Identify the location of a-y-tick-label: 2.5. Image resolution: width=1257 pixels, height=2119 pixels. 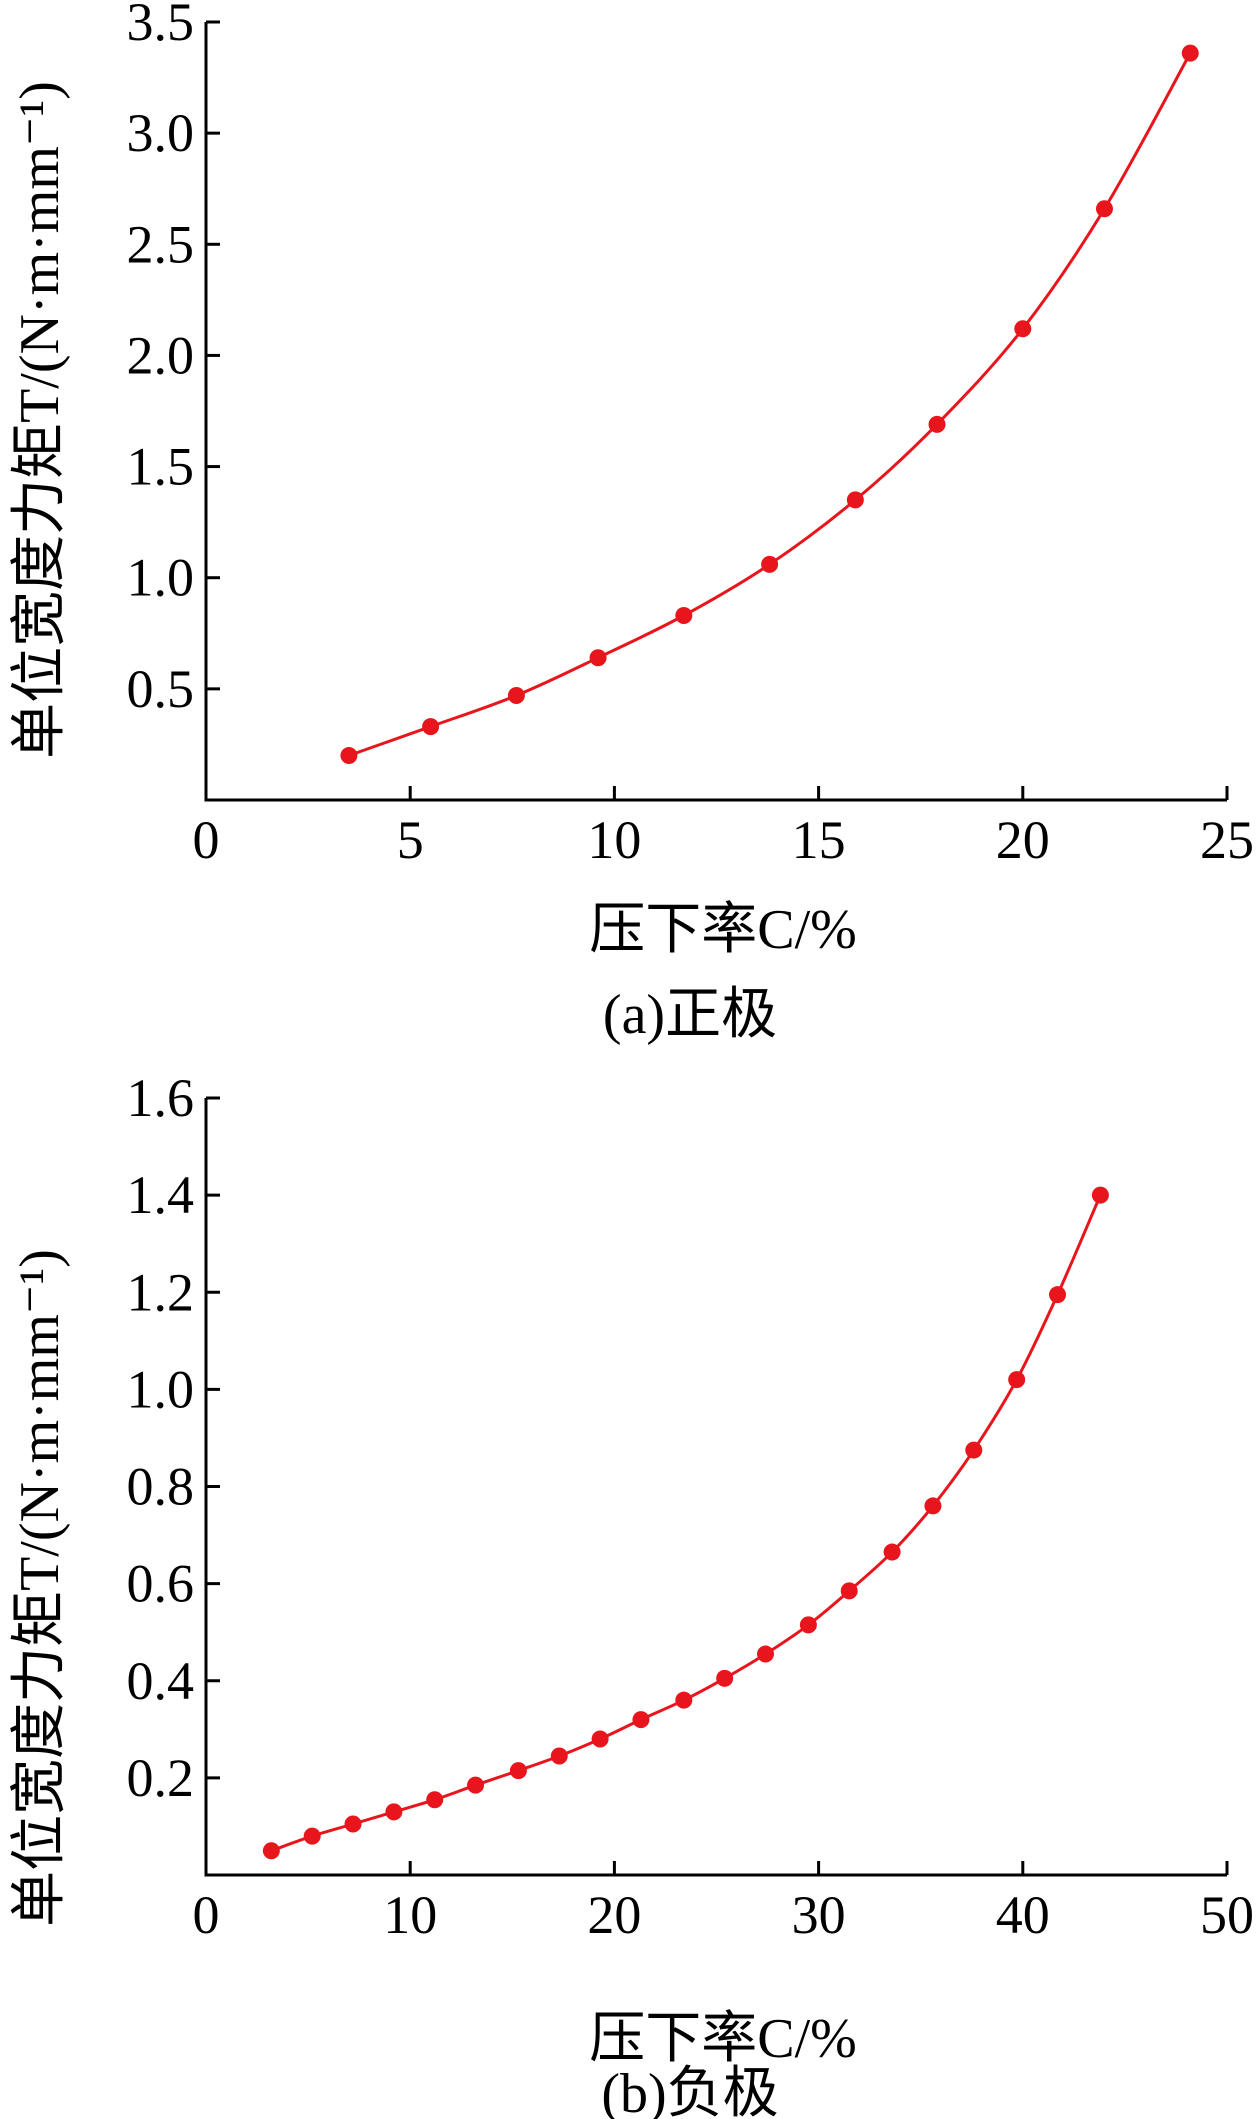
(161, 244).